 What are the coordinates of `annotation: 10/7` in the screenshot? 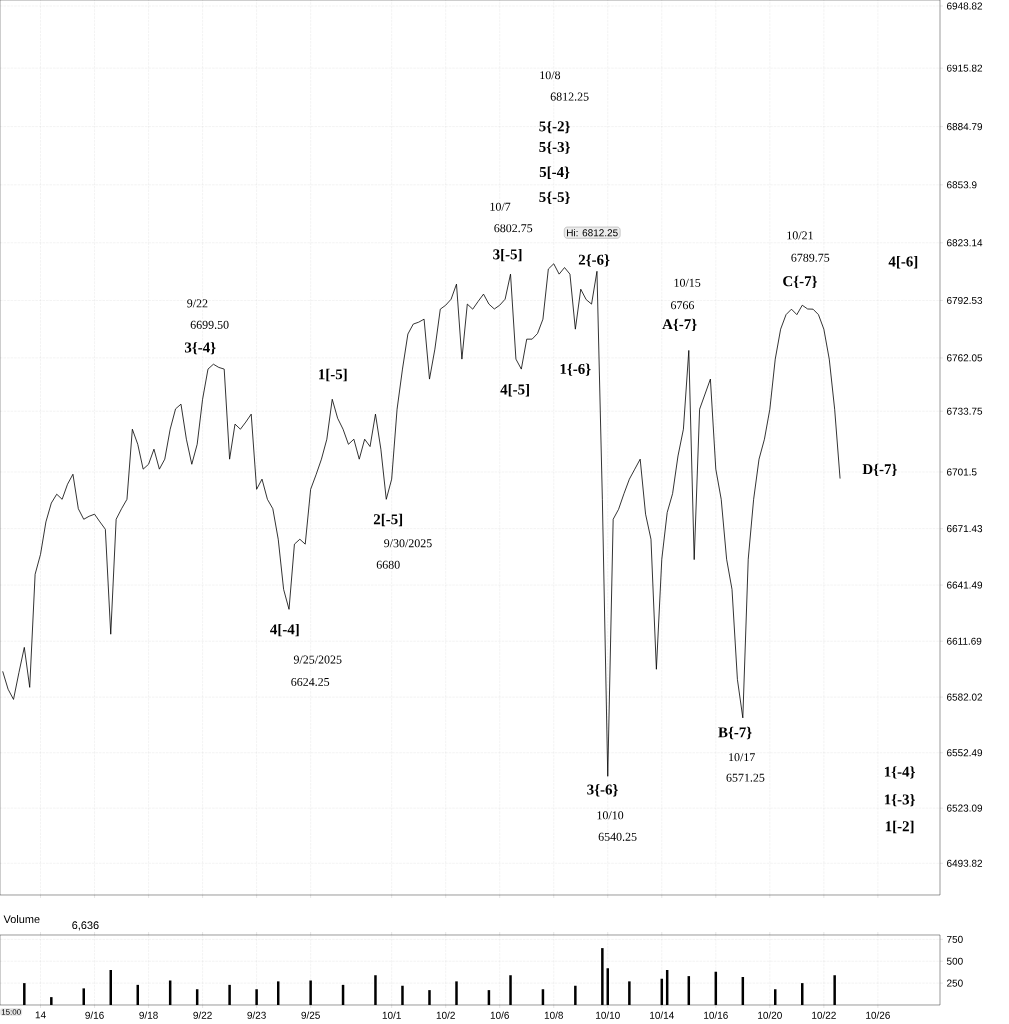 It's located at (500, 206).